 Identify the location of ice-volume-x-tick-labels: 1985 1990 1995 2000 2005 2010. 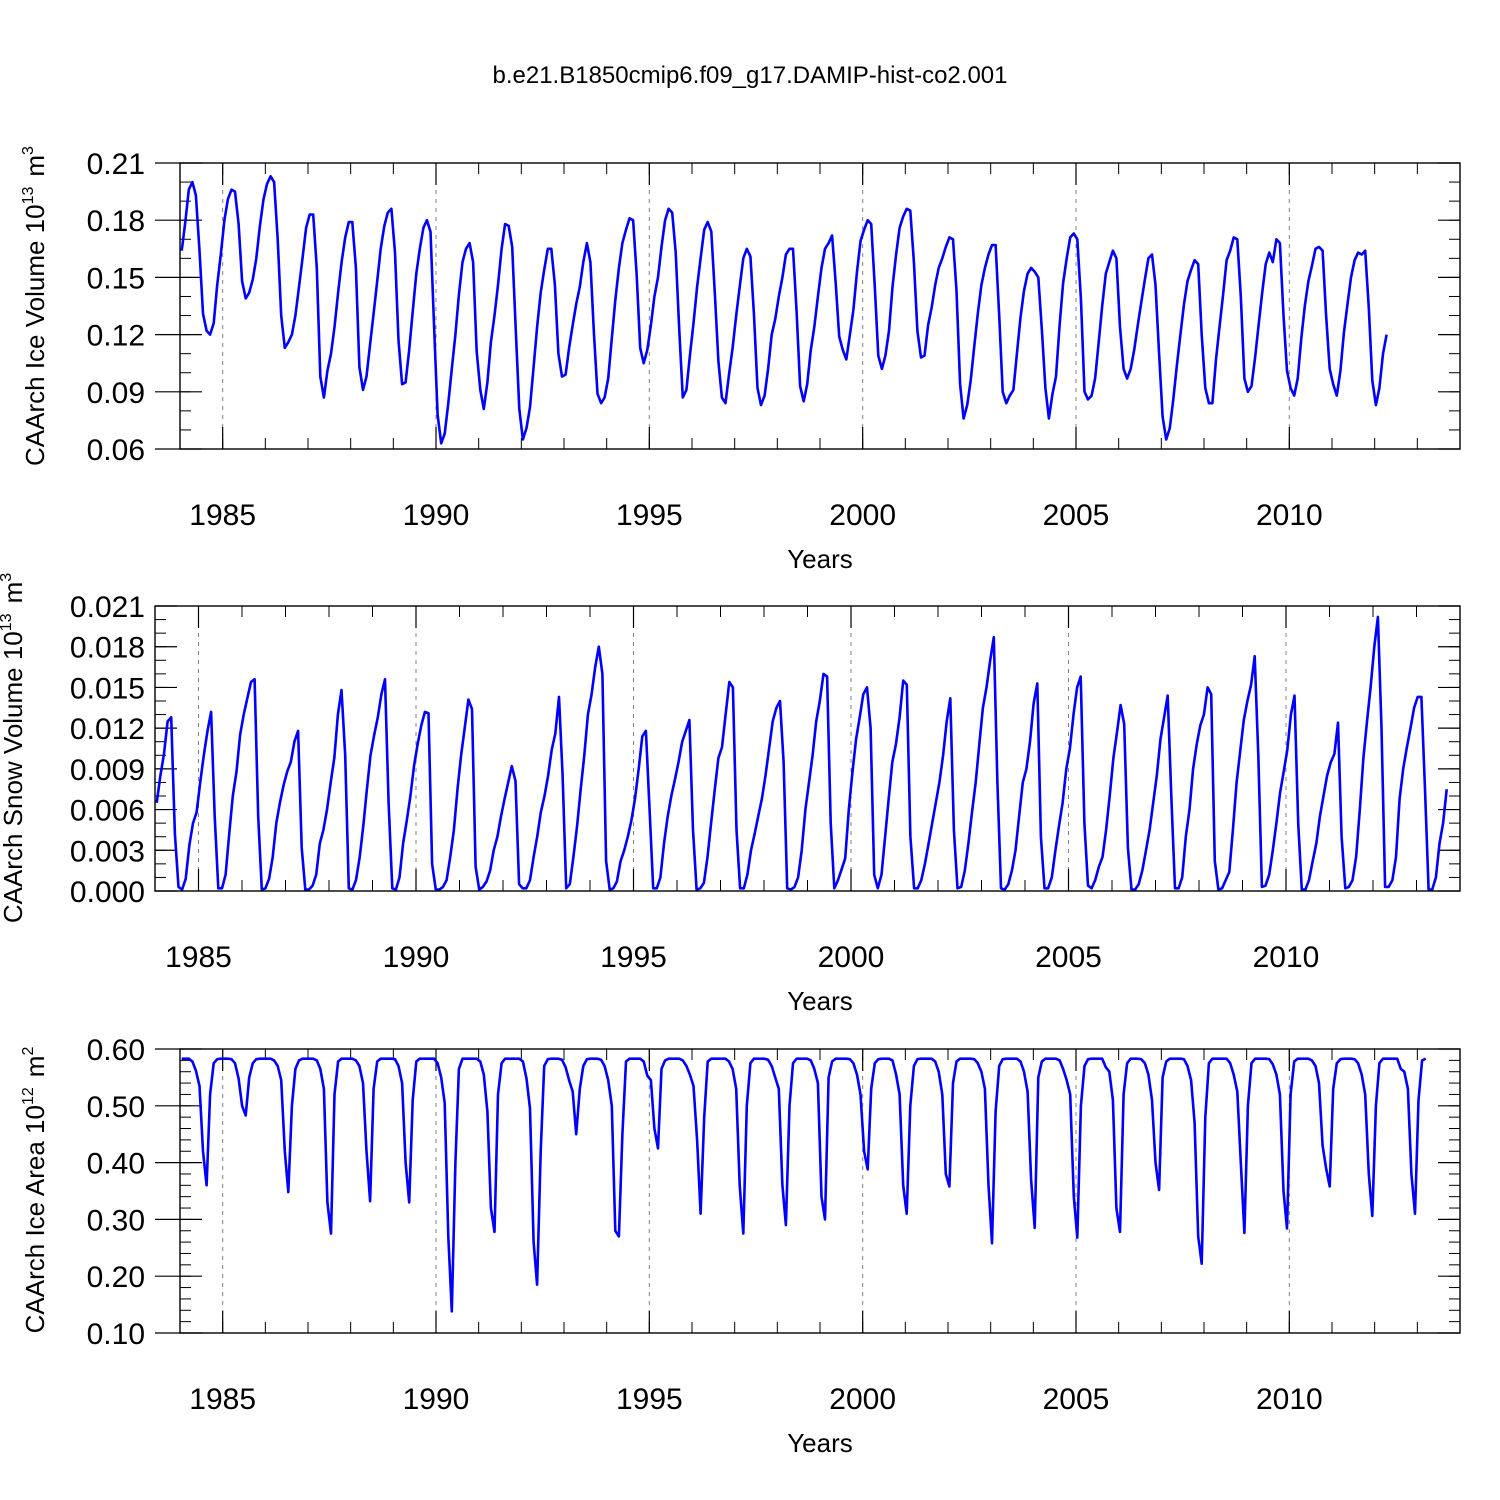
(755, 515).